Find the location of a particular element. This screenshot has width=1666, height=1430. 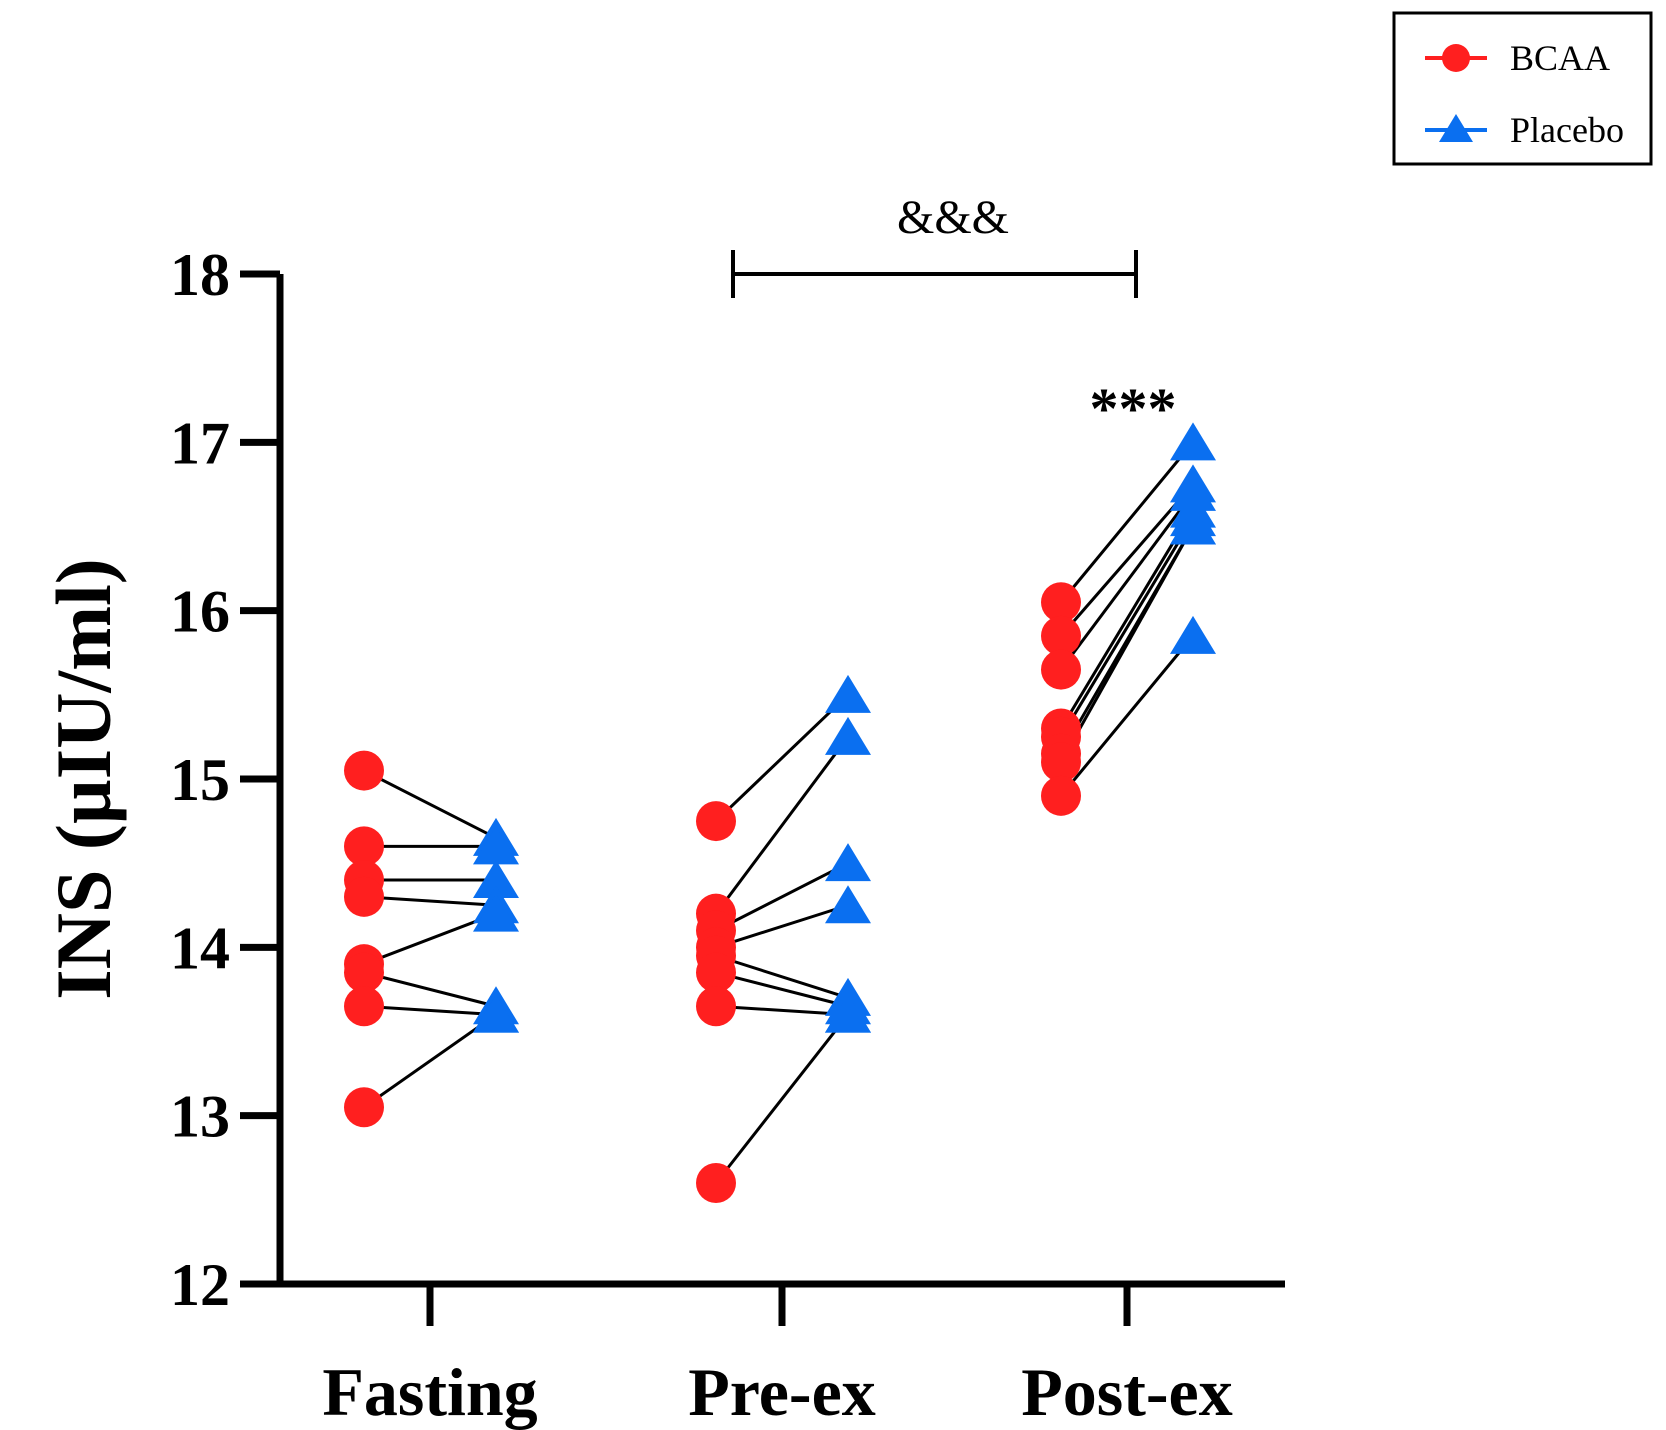

legend-box is located at coordinates (1522, 88).